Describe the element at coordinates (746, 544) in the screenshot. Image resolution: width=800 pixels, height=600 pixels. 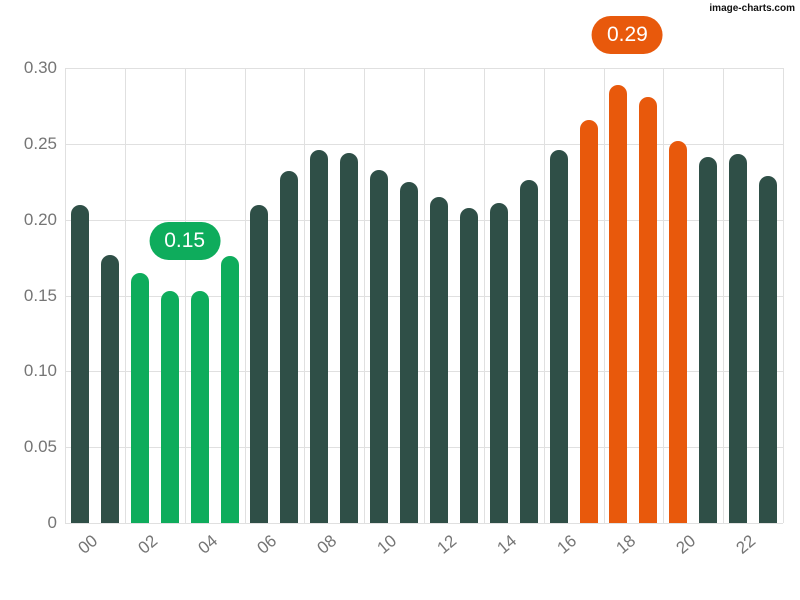
I see `x-axis-tick-label: 22` at that location.